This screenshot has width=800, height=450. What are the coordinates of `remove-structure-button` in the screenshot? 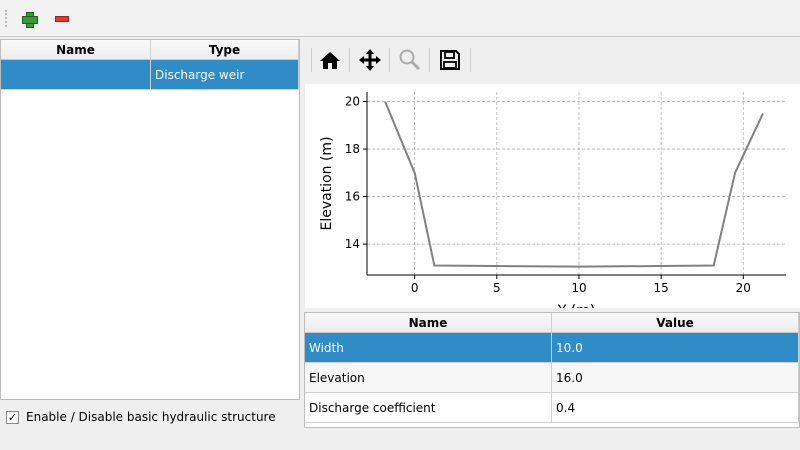 It's located at (62, 19).